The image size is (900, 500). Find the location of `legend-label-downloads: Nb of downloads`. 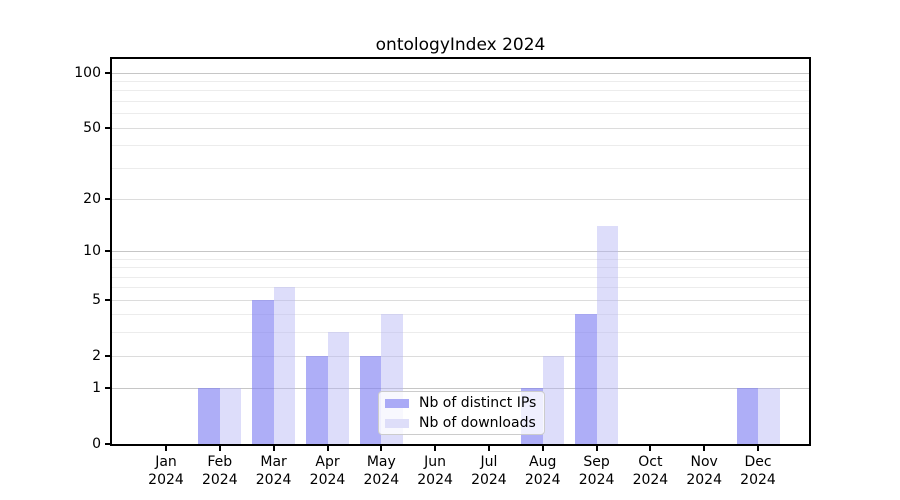

legend-label-downloads: Nb of downloads is located at coordinates (477, 423).